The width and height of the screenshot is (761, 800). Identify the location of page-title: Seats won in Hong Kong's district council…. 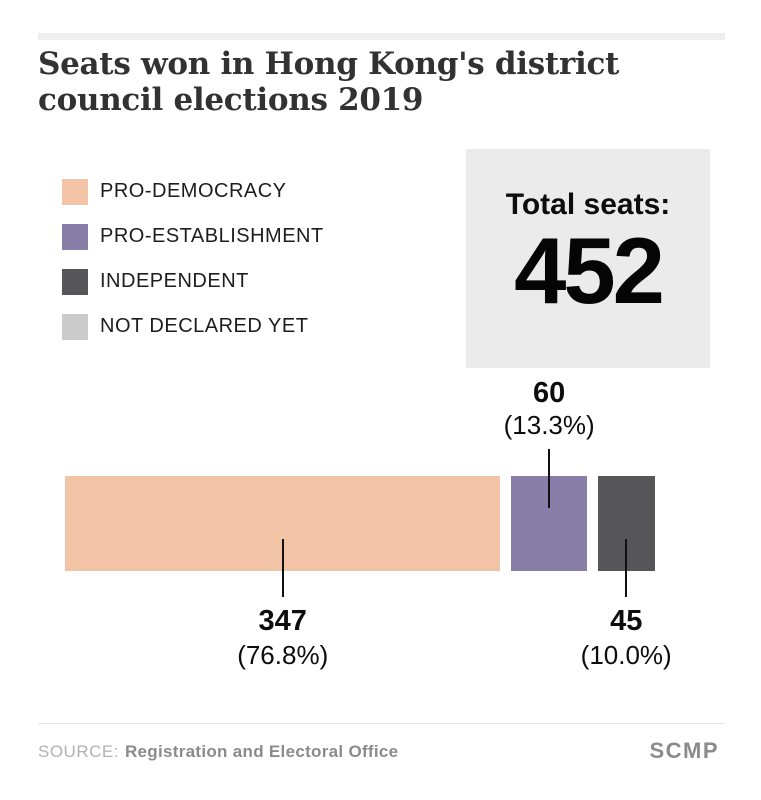
(328, 82).